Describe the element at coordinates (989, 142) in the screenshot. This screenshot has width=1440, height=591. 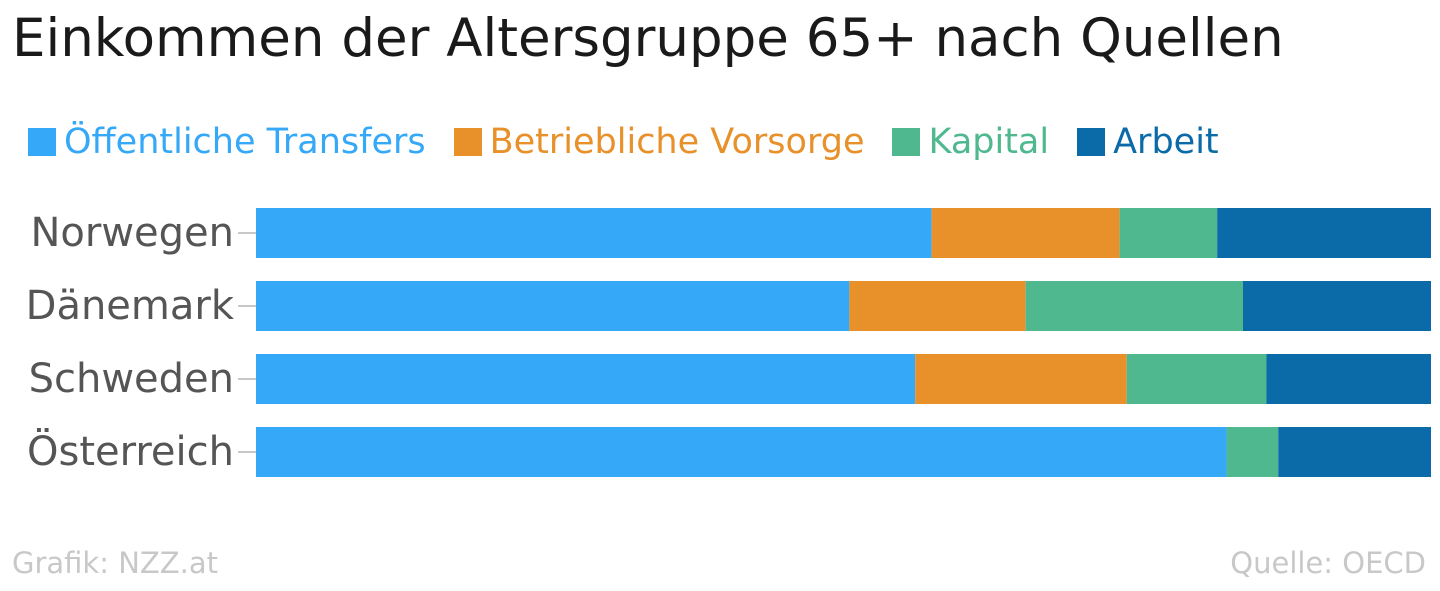
I see `legend-label: Kapital` at that location.